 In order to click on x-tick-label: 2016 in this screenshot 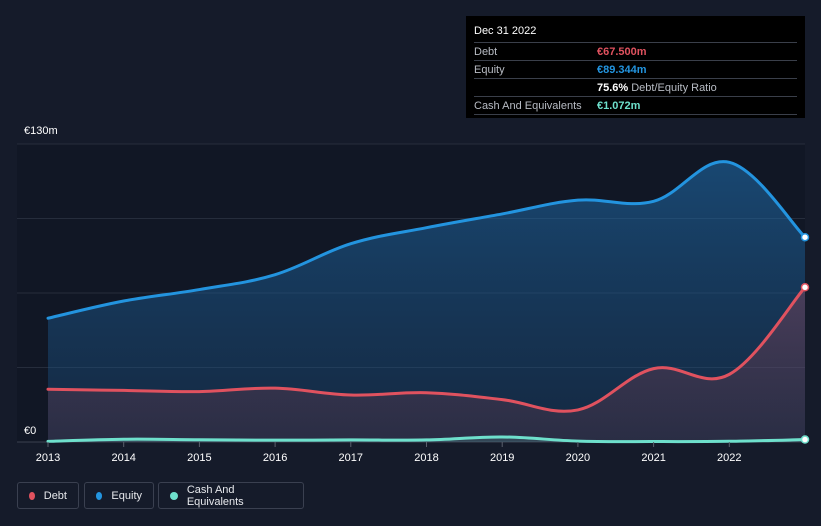, I will do `click(275, 458)`.